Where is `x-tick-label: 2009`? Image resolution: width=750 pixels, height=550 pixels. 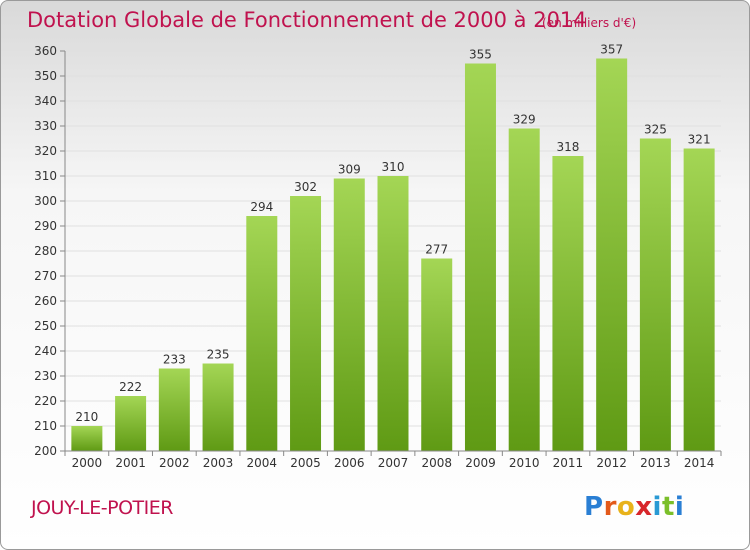
x-tick-label: 2009 is located at coordinates (480, 463).